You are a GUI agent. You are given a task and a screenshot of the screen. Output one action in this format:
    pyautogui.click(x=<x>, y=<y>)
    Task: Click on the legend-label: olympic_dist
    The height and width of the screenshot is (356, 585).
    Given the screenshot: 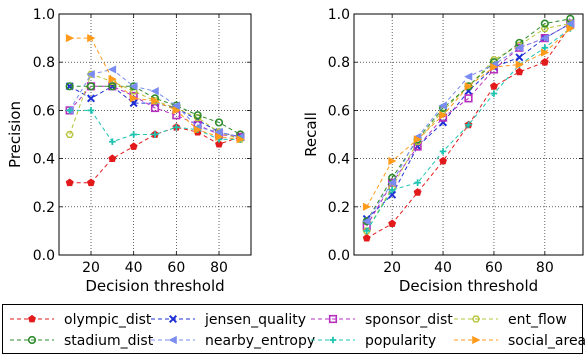 What is the action you would take?
    pyautogui.click(x=108, y=320)
    